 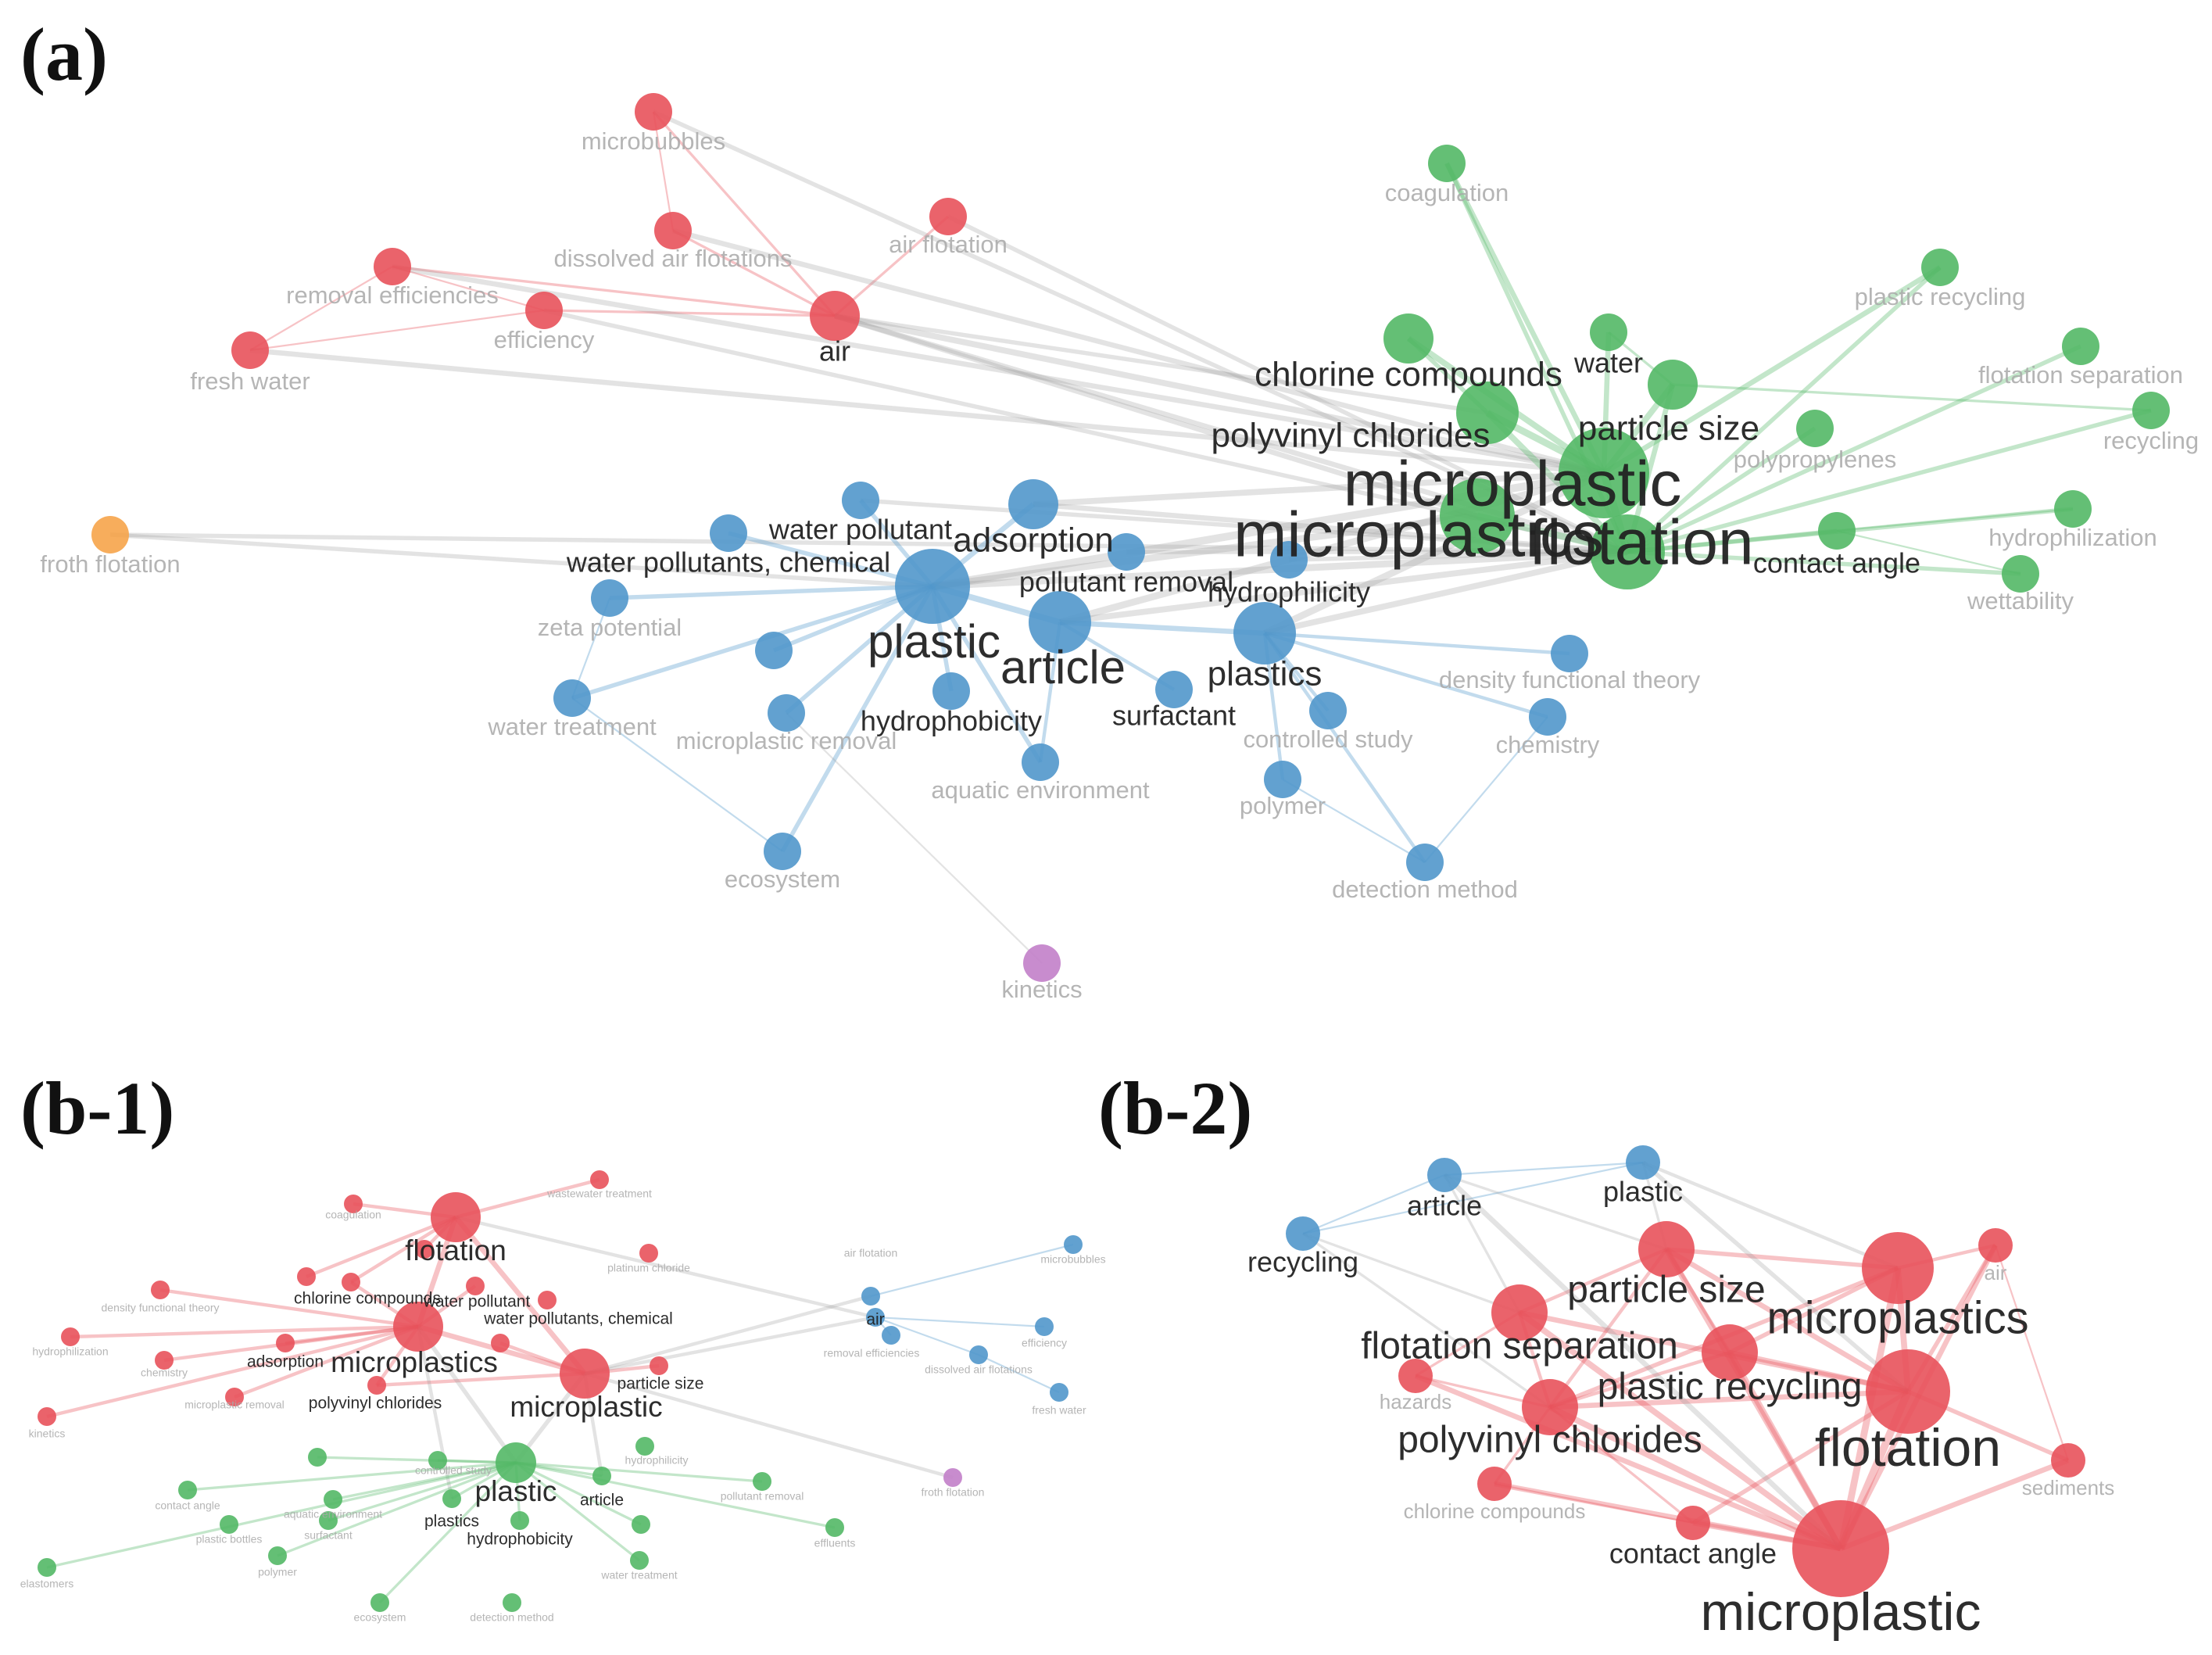 I want to click on node-air-flotation, so click(x=948, y=216).